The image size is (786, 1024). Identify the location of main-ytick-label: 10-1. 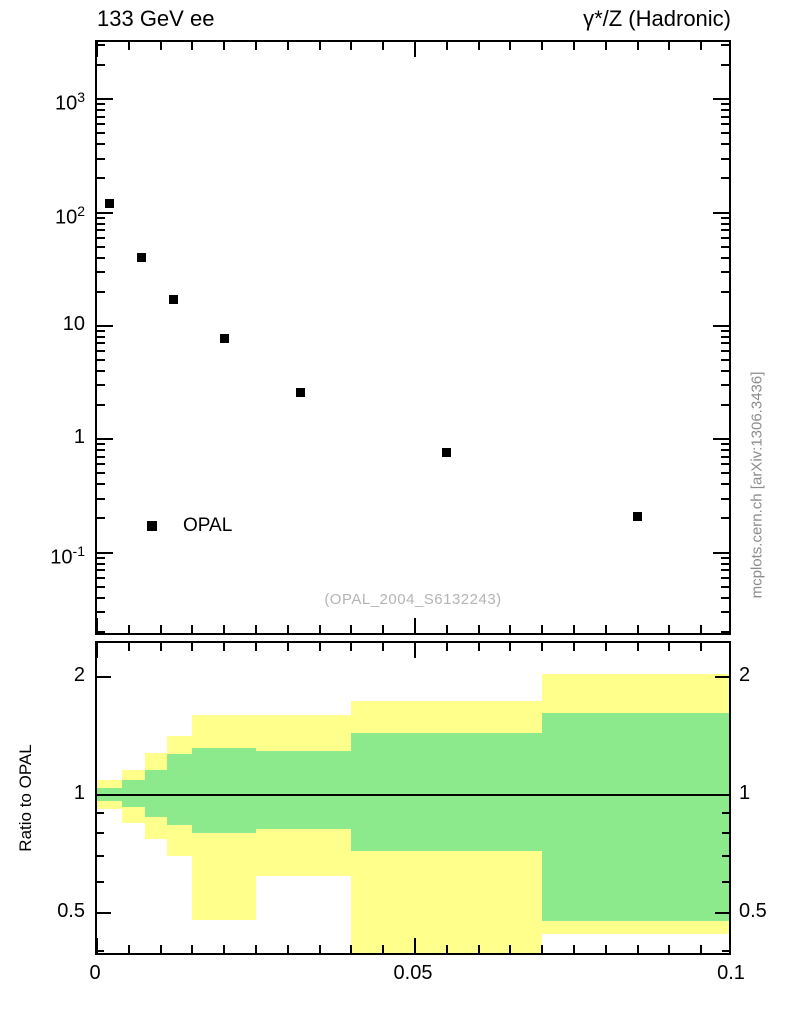
(67, 555).